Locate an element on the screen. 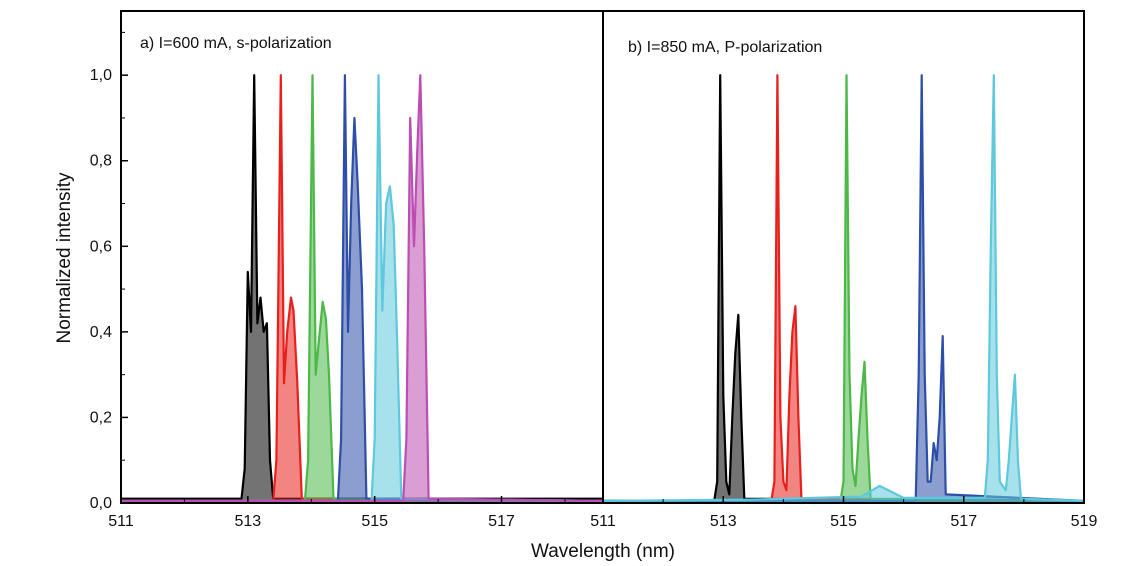 The width and height of the screenshot is (1144, 566). y-tick-label: 1,0 is located at coordinates (101, 75).